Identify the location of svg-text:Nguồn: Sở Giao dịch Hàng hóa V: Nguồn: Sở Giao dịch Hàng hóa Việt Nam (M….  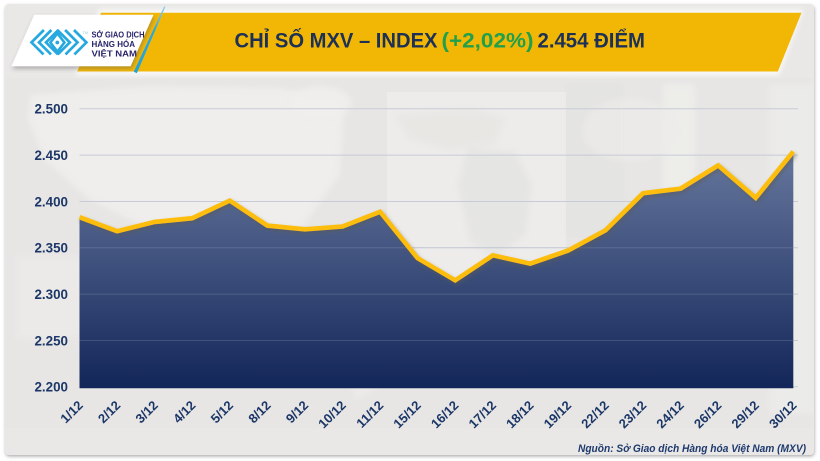
(692, 449).